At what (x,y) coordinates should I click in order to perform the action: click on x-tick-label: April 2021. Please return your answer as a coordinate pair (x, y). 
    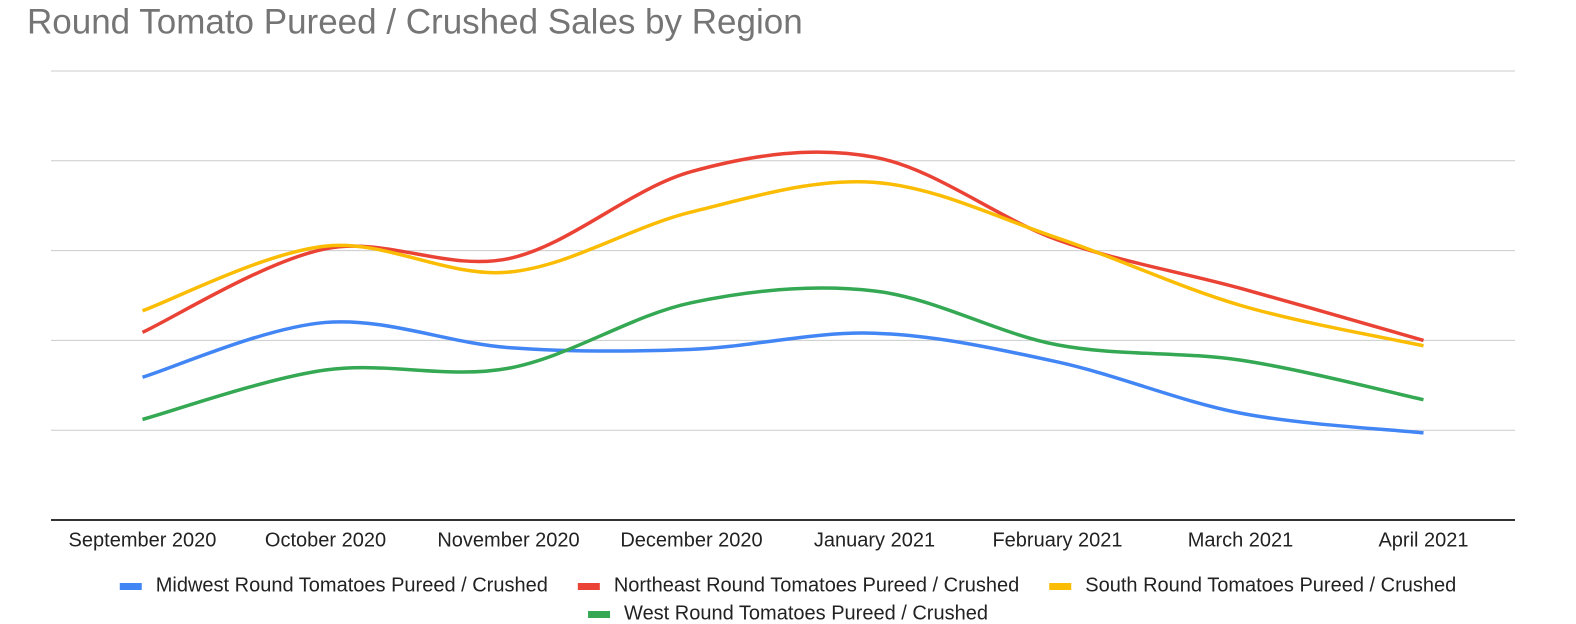
    Looking at the image, I should click on (1423, 540).